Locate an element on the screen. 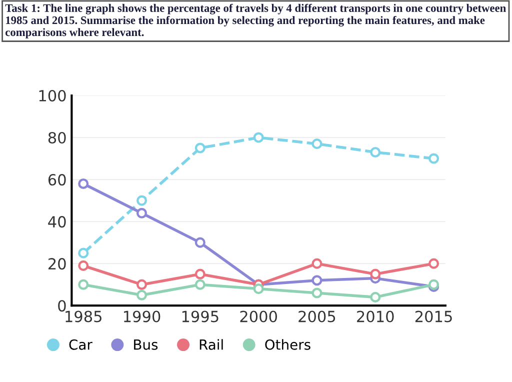 Image resolution: width=512 pixels, height=382 pixels. y-tick-label: 40 is located at coordinates (57, 222).